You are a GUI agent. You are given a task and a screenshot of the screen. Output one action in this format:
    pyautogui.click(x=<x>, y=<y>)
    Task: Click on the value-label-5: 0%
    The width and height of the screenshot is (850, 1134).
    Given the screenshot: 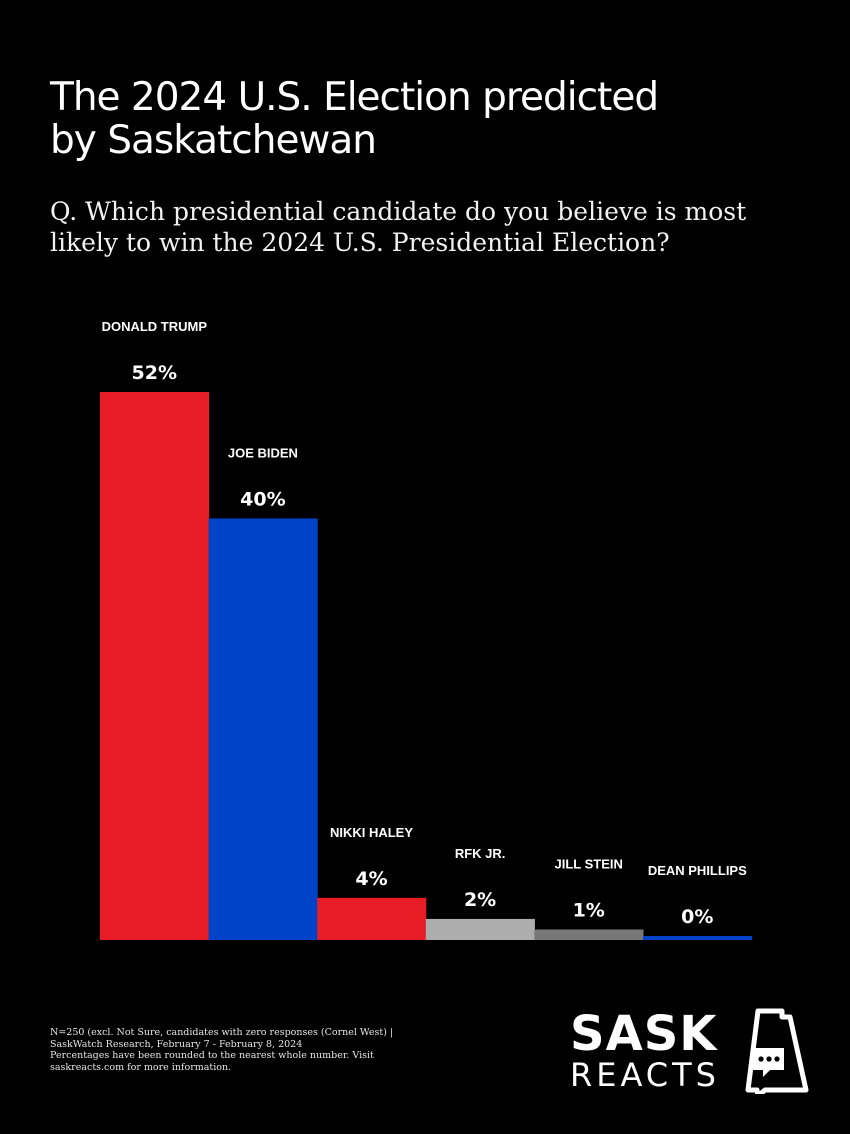 What is the action you would take?
    pyautogui.click(x=697, y=917)
    